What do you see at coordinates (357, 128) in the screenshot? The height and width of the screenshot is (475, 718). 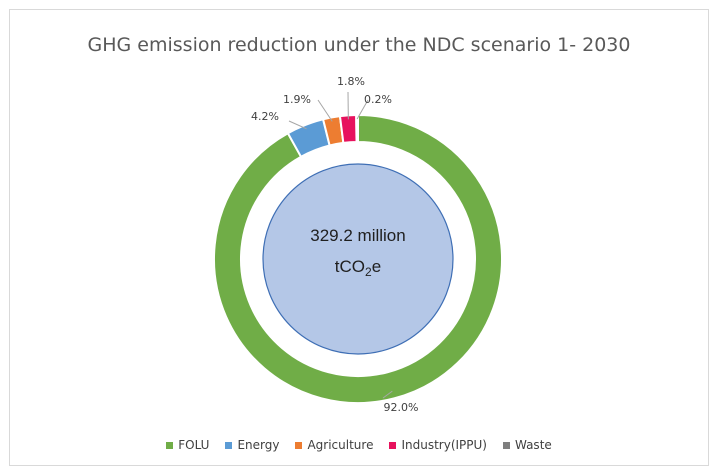 I see `slice-waste` at bounding box center [357, 128].